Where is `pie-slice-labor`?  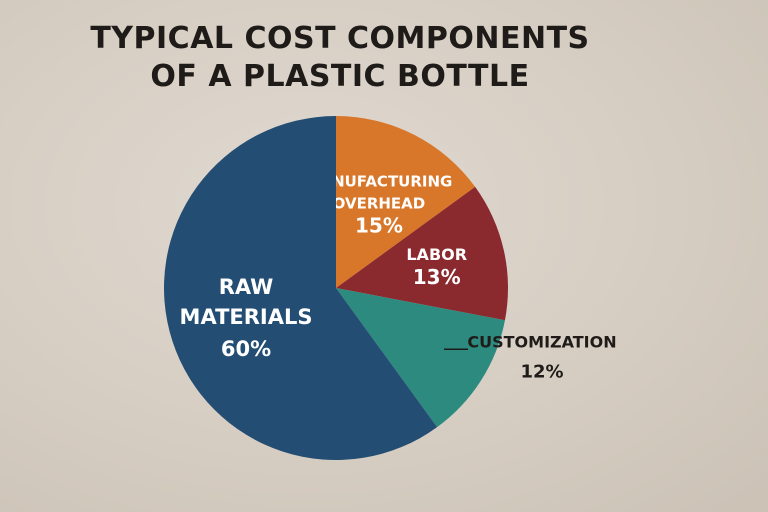
pie-slice-labor is located at coordinates (422, 253).